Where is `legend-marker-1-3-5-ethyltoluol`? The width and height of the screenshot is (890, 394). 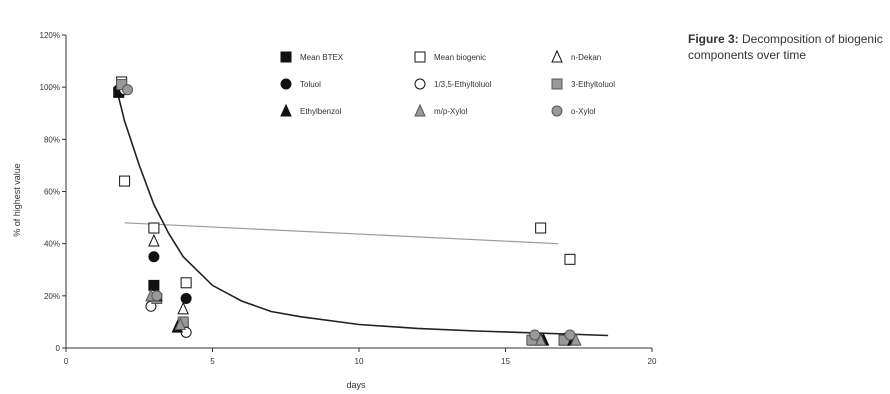
legend-marker-1-3-5-ethyltoluol is located at coordinates (420, 84).